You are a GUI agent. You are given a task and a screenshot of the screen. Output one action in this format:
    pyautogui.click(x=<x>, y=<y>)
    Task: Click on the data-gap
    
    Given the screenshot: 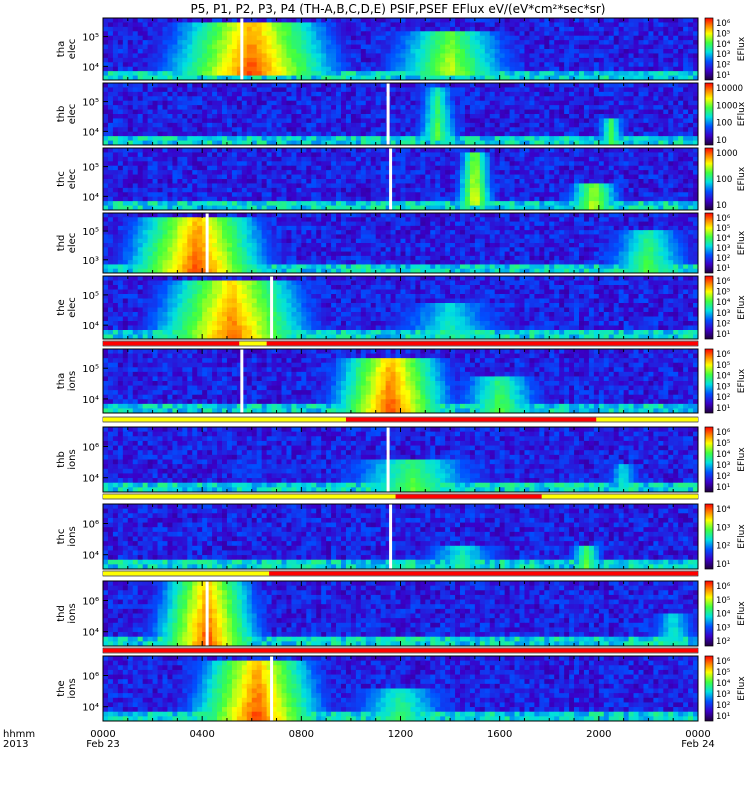 What is the action you would take?
    pyautogui.click(x=388, y=114)
    